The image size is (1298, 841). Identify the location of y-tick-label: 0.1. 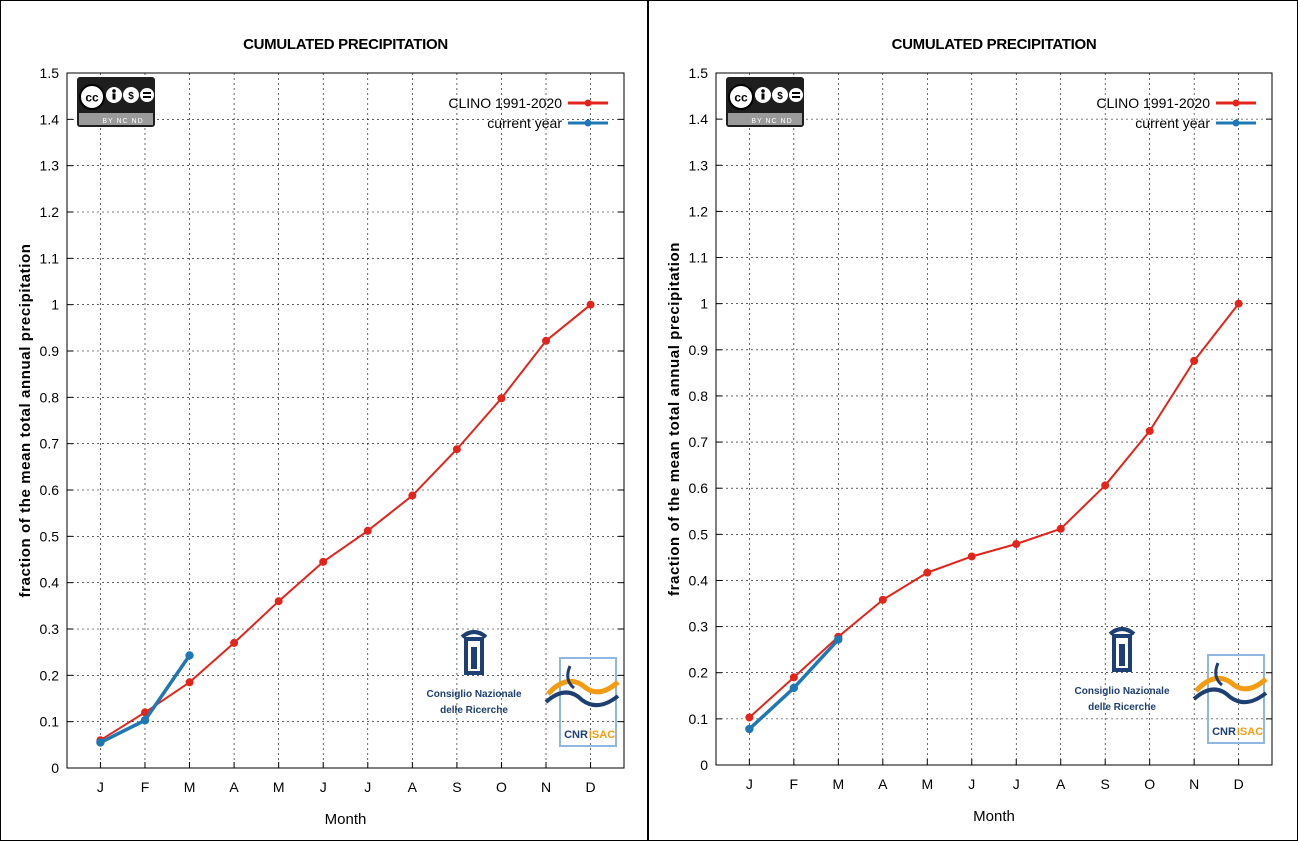
(50, 722).